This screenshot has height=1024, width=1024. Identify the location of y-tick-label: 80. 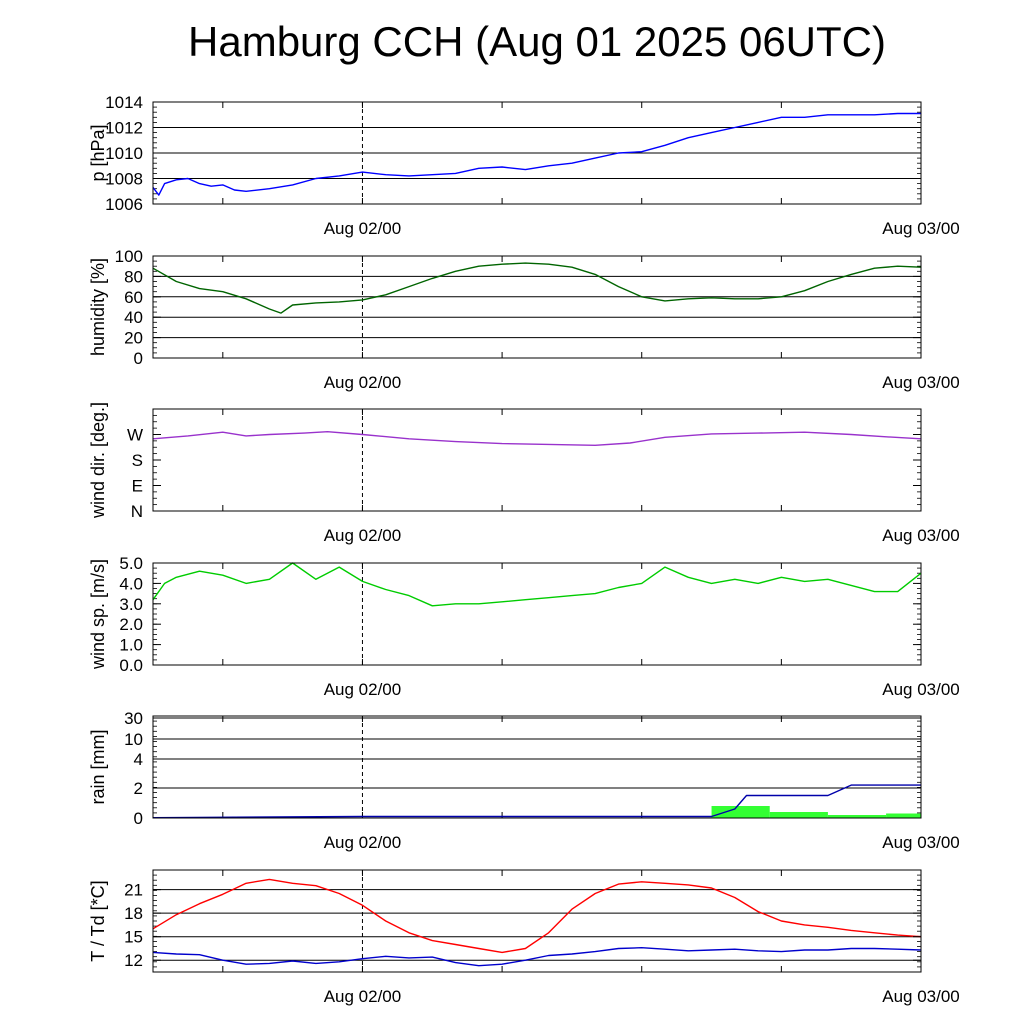
(133, 276).